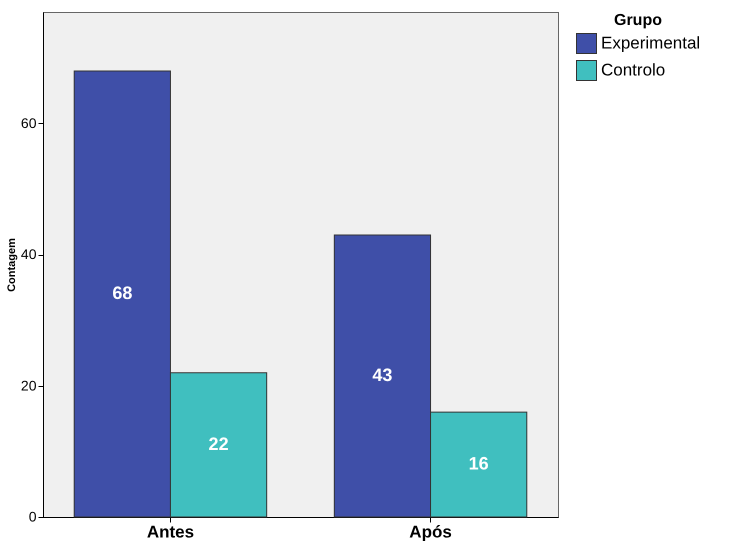  I want to click on data-label: 43, so click(382, 374).